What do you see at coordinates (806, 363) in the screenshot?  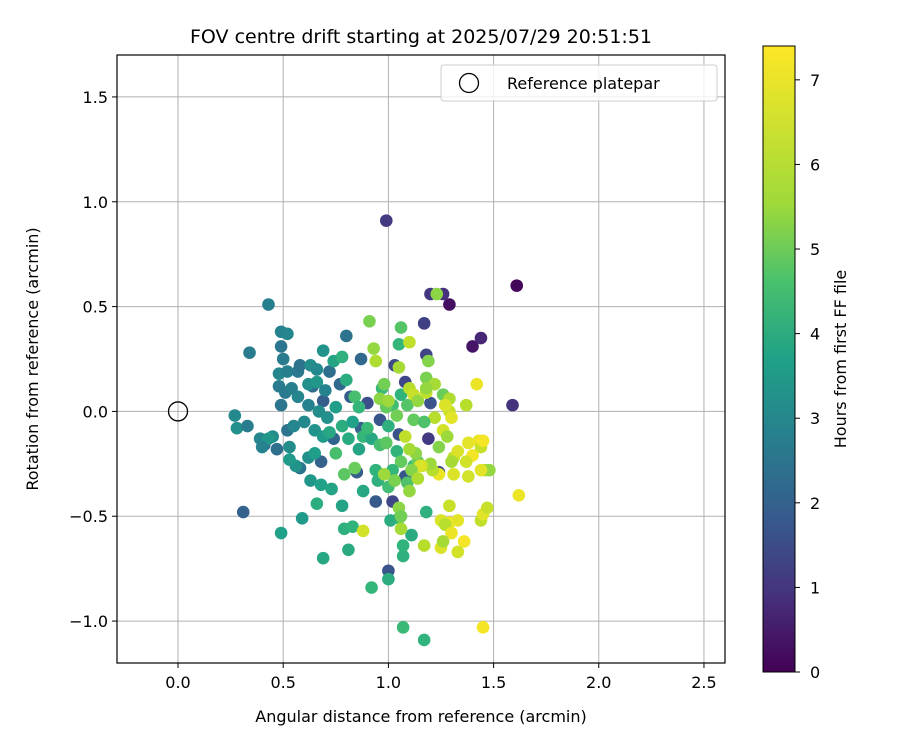 I see `colorbar: 0 1 2 3 4 5 6 7 Hours from first FF file` at bounding box center [806, 363].